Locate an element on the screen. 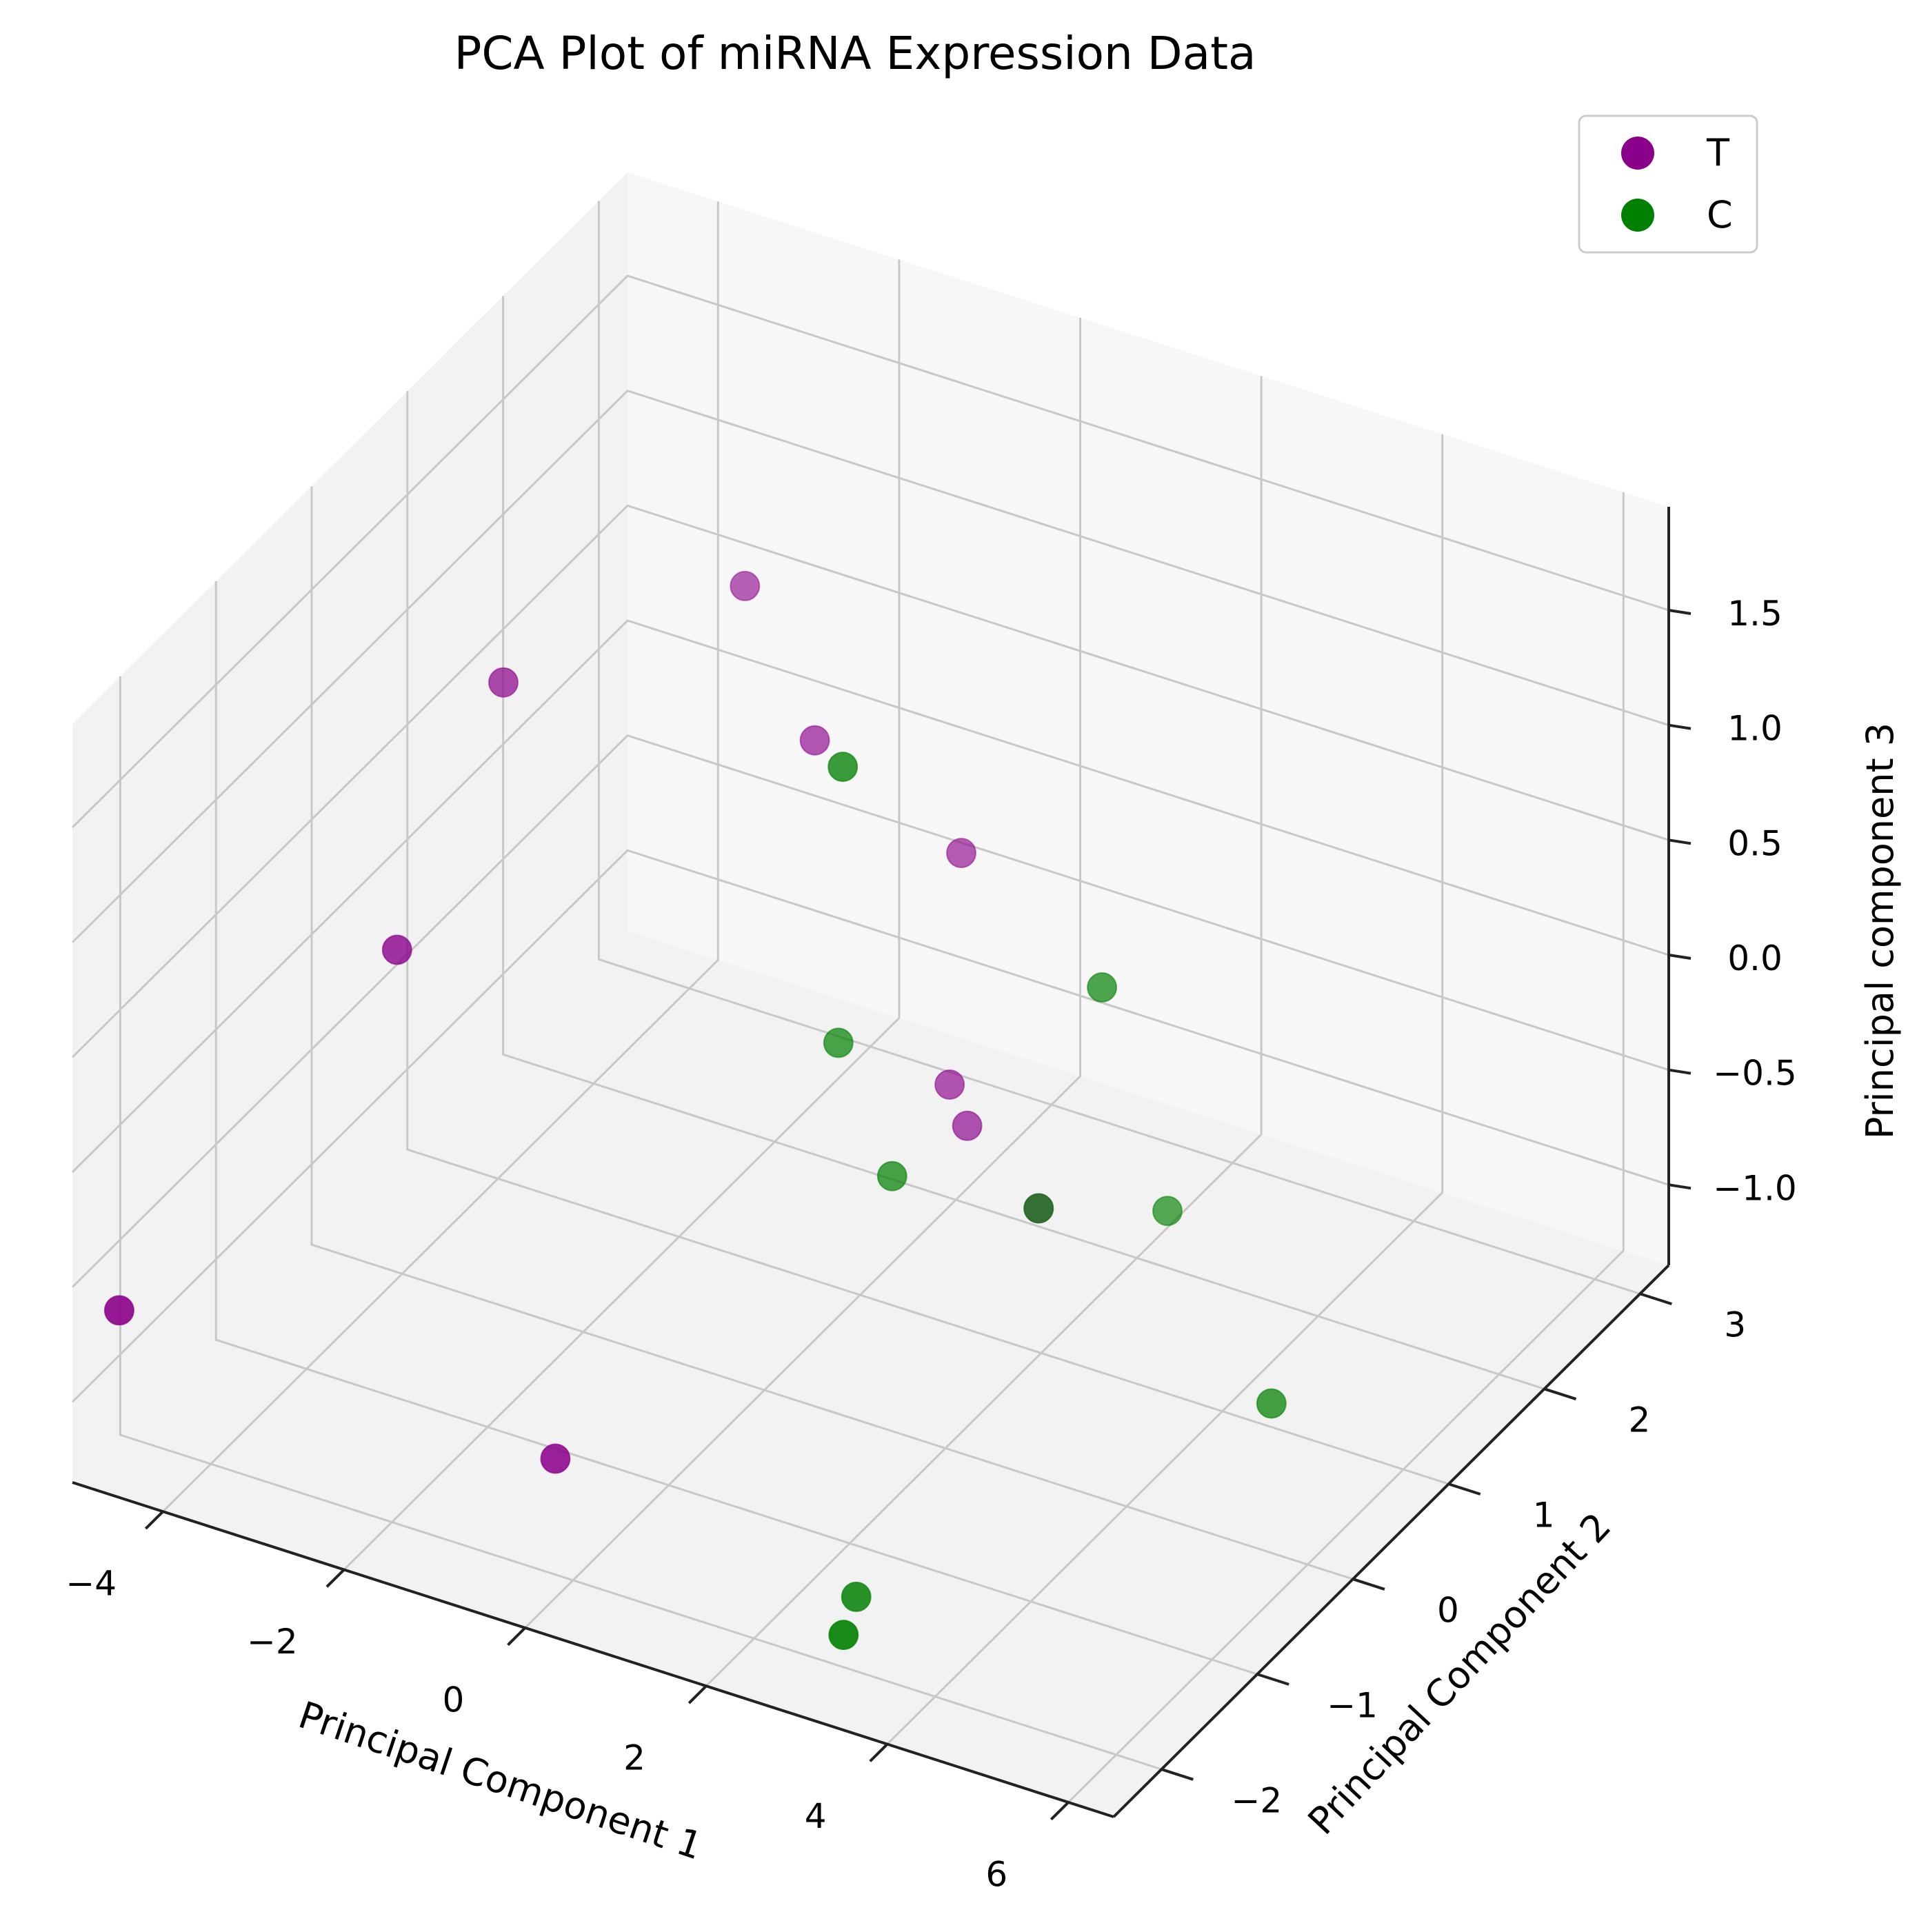  x-tick-label: −2 is located at coordinates (272, 1642).